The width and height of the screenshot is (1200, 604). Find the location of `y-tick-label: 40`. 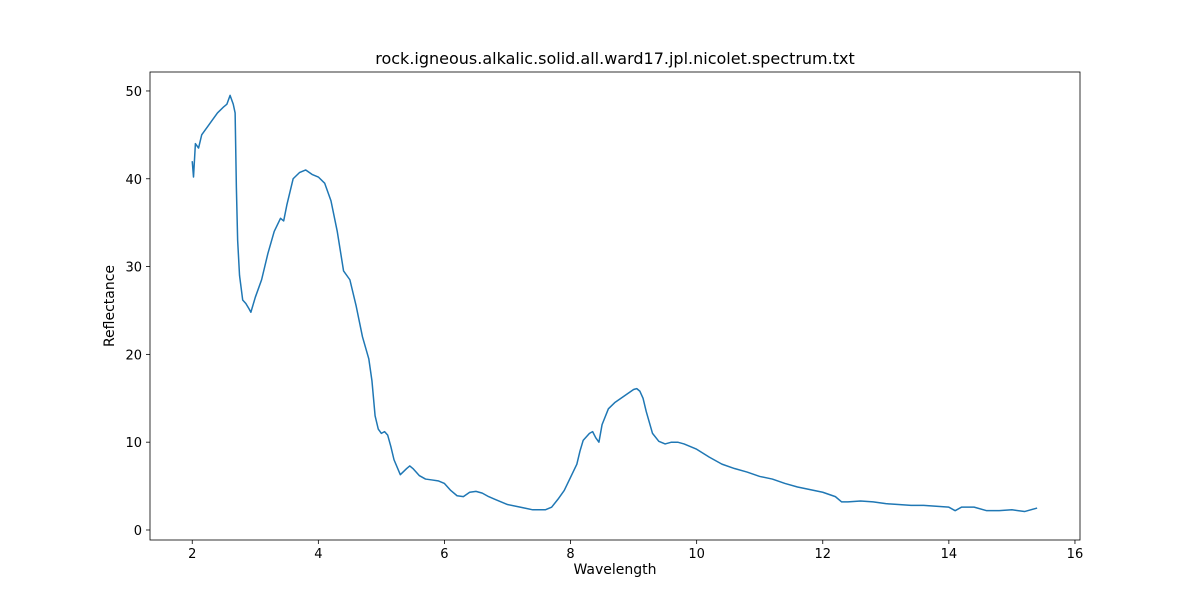

y-tick-label: 40 is located at coordinates (133, 180).